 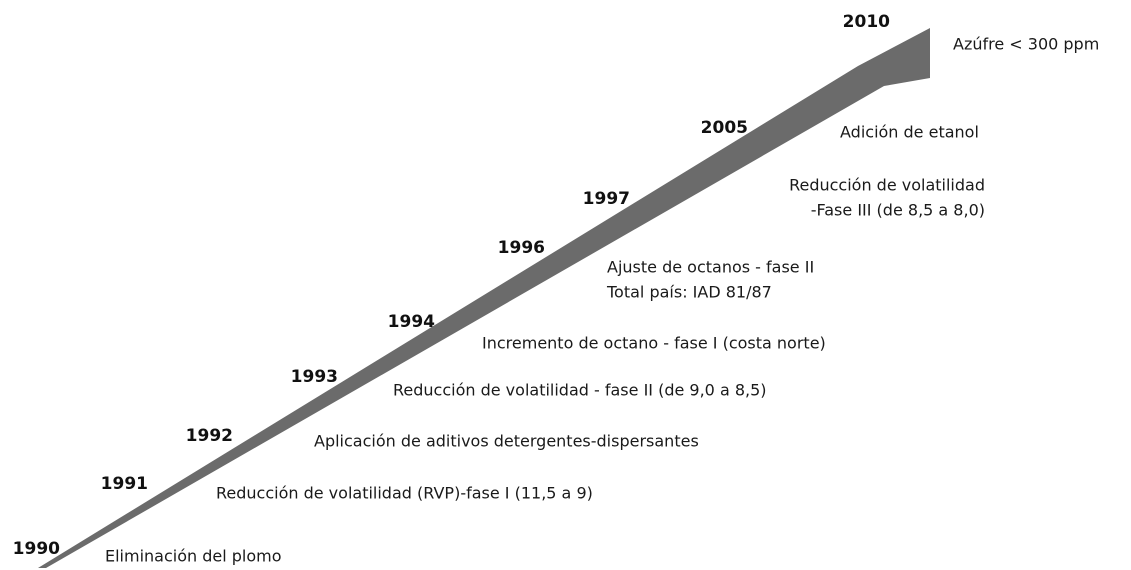 What do you see at coordinates (724, 128) in the screenshot?
I see `year-label: 2005` at bounding box center [724, 128].